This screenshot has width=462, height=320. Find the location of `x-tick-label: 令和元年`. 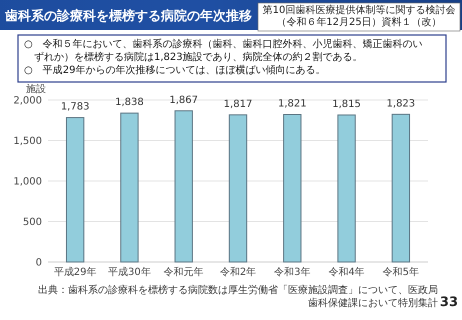

x-tick-label: 令和元年 is located at coordinates (184, 272).